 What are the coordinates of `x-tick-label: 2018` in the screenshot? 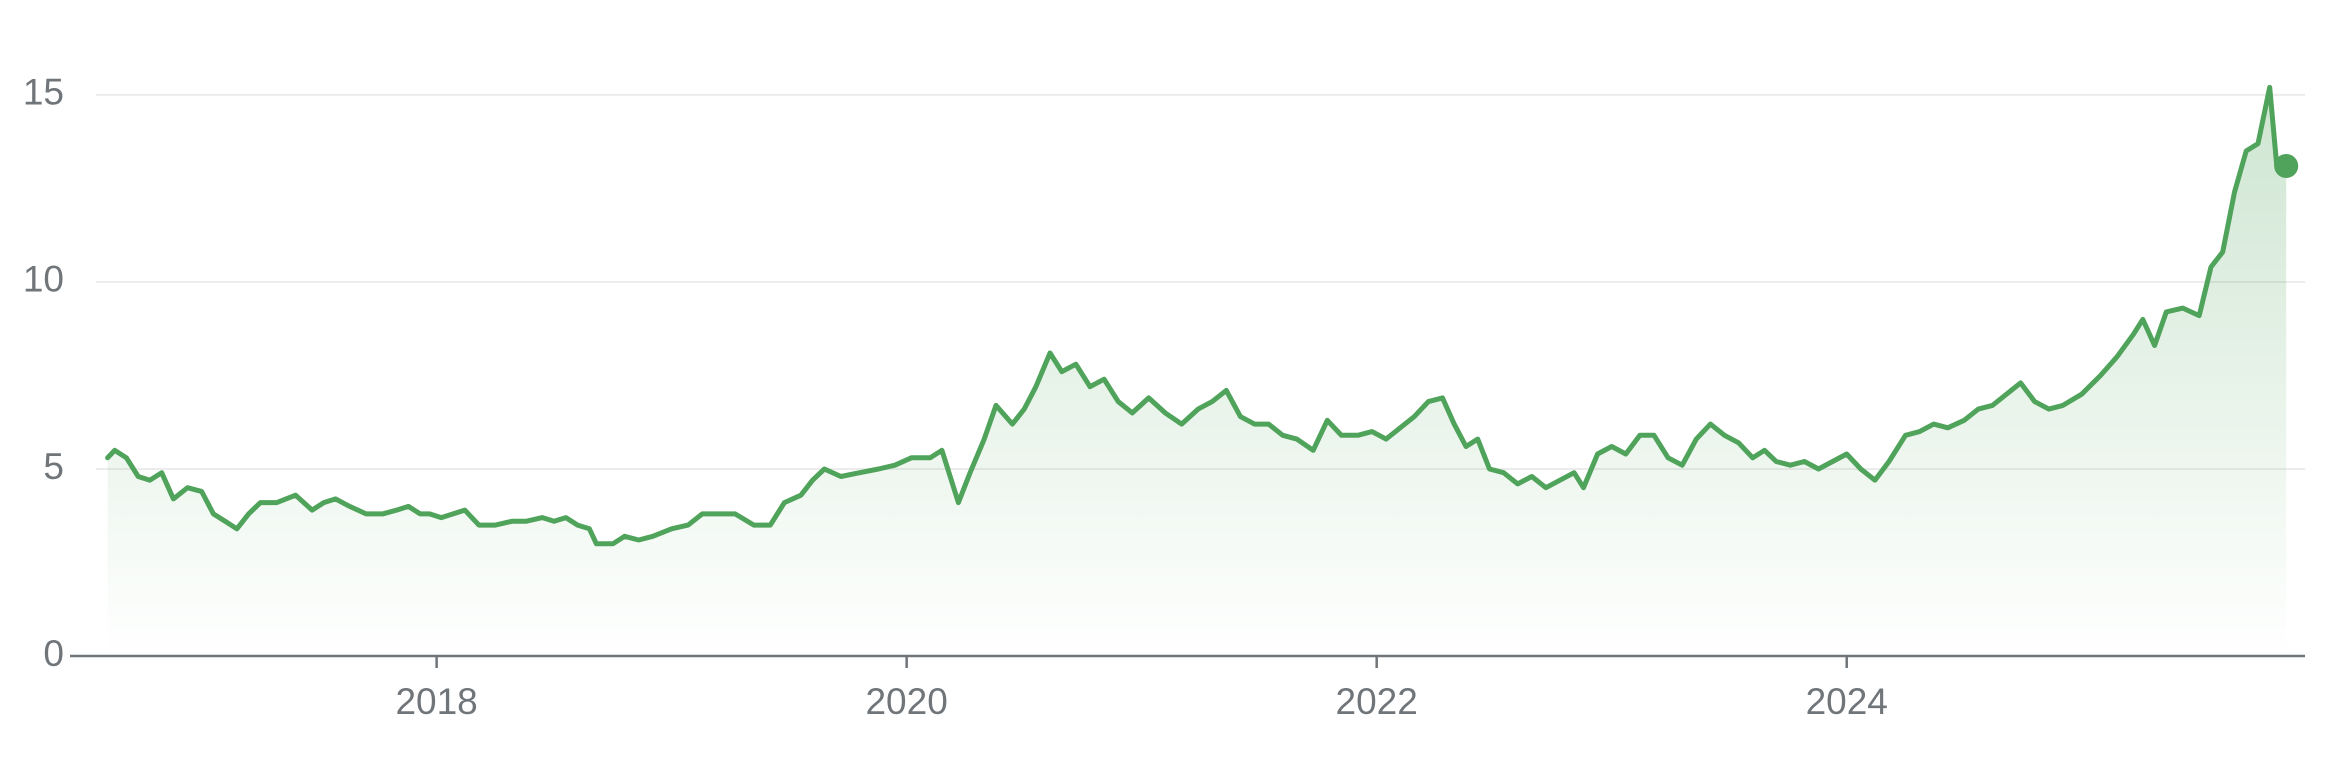 It's located at (436, 701).